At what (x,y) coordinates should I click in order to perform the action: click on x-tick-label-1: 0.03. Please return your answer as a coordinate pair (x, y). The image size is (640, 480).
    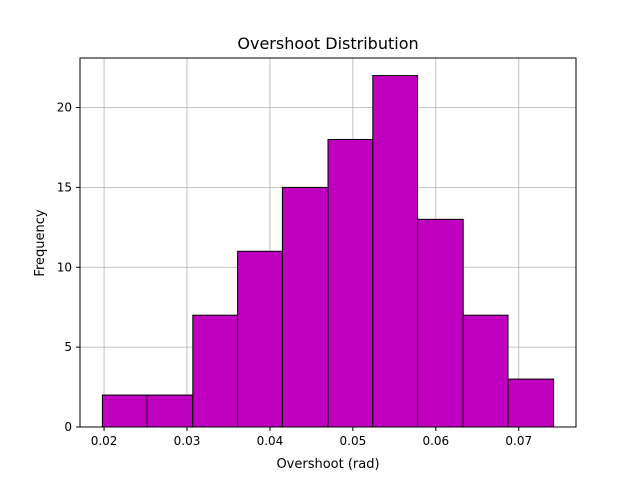
    Looking at the image, I should click on (187, 441).